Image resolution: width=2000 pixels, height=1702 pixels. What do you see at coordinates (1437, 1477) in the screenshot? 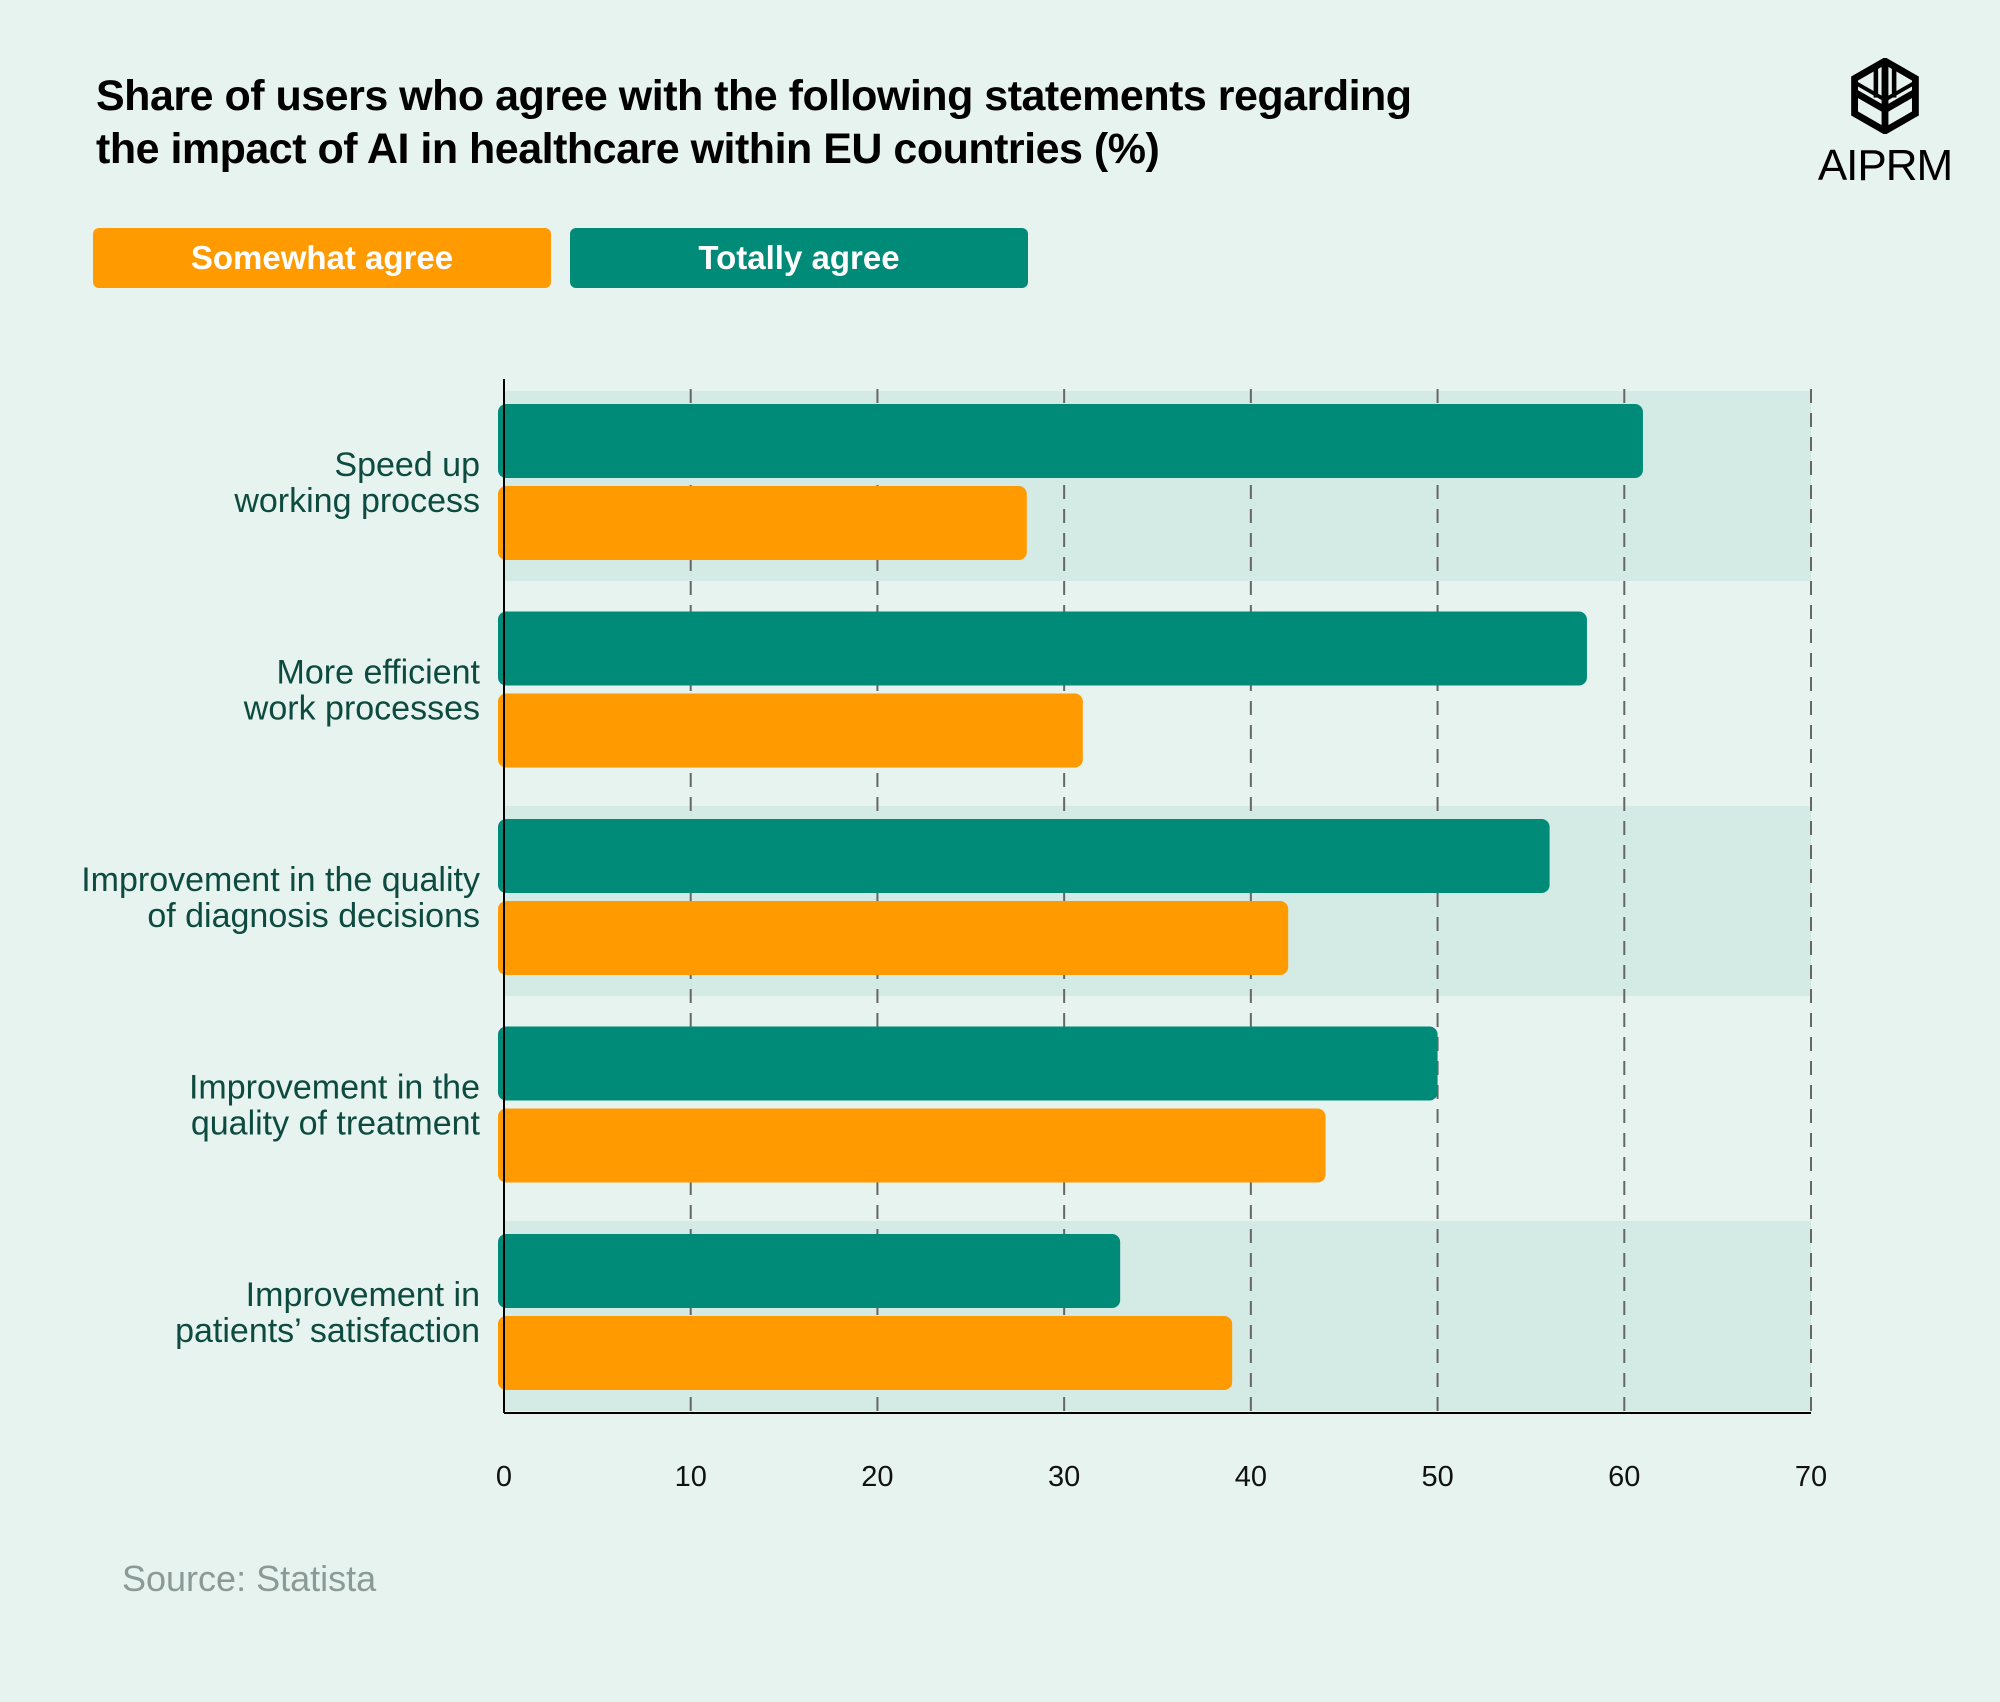
I see `x-tick-label: 50` at bounding box center [1437, 1477].